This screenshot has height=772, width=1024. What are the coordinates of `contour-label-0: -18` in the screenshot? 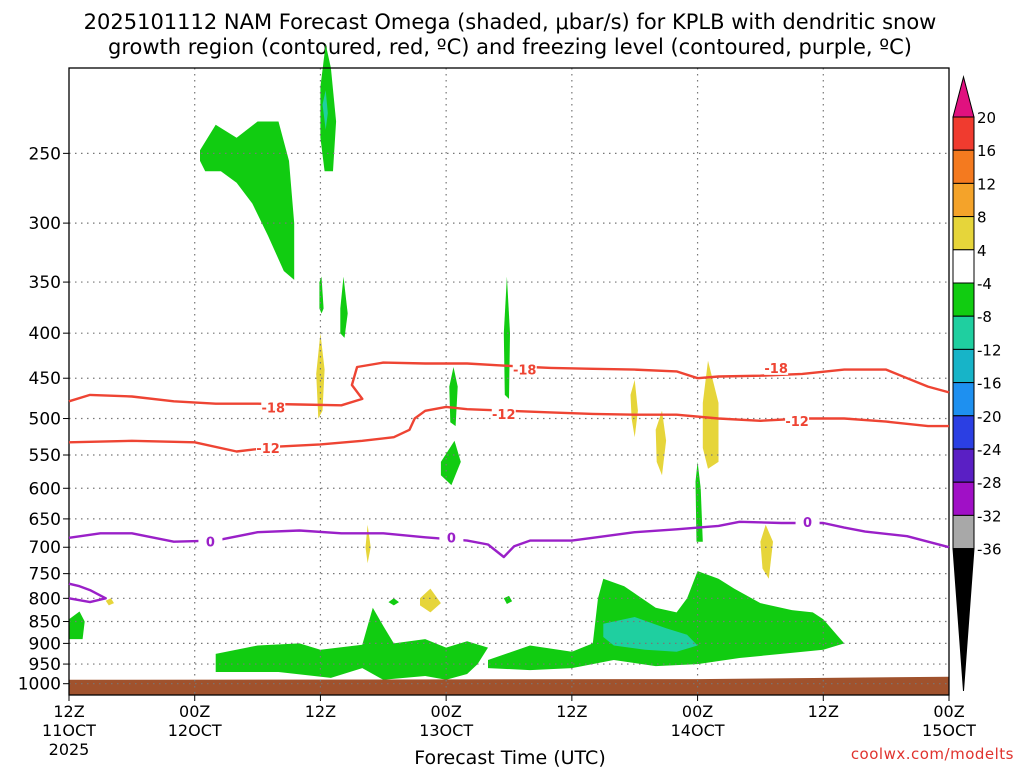 It's located at (274, 409).